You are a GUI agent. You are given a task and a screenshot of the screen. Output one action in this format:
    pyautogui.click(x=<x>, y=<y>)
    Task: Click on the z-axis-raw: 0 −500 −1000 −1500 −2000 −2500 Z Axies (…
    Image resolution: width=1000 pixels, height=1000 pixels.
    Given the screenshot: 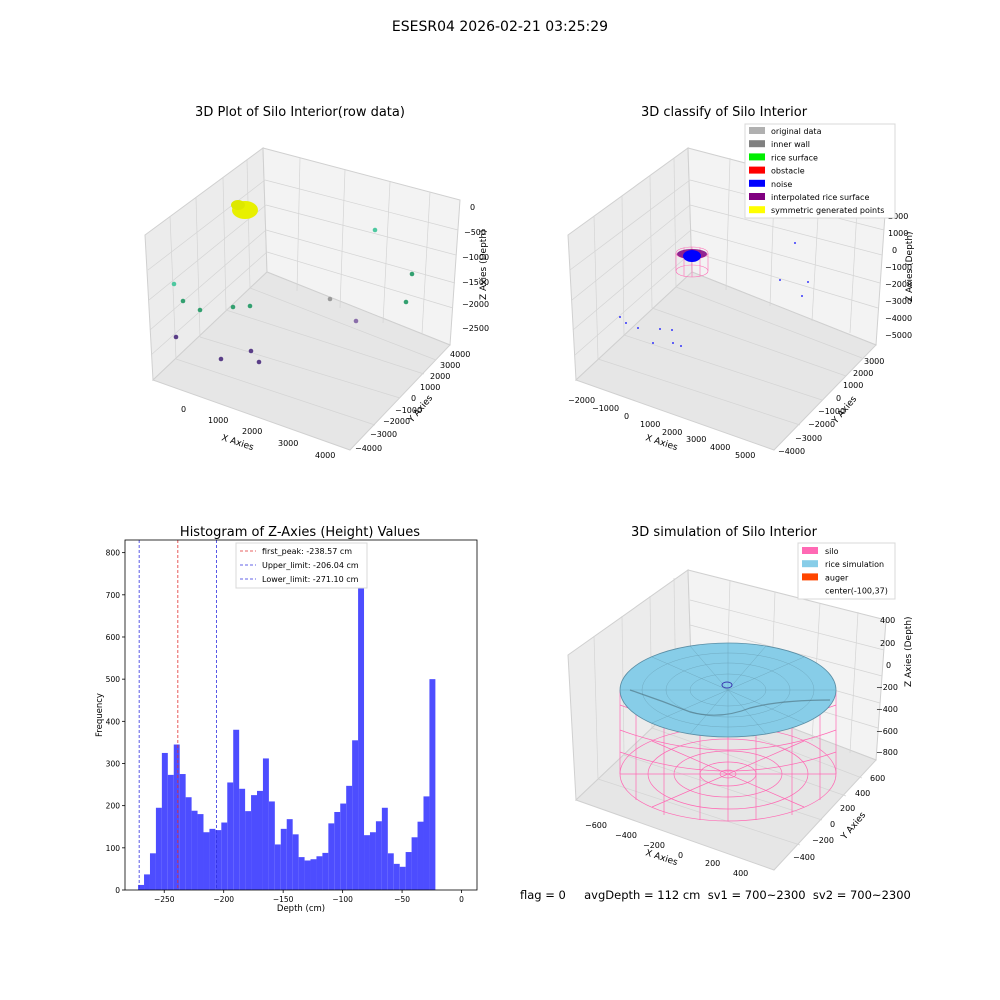 What is the action you would take?
    pyautogui.click(x=475, y=268)
    